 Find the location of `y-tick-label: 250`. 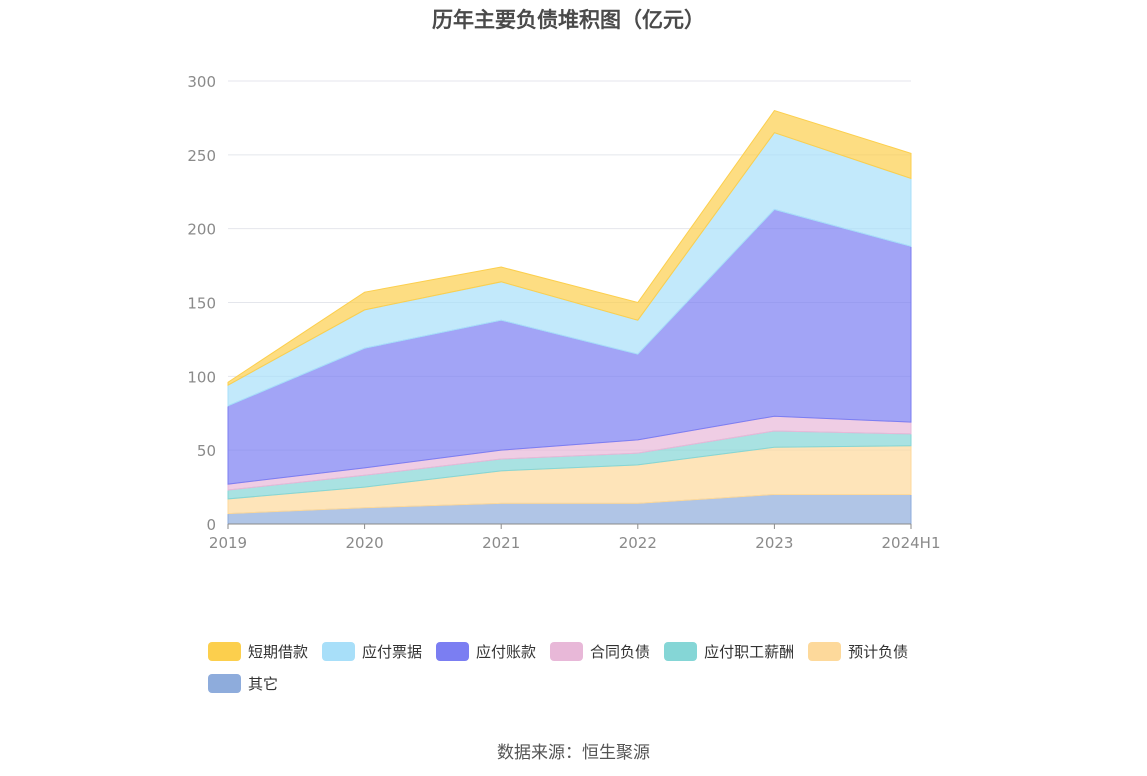

y-tick-label: 250 is located at coordinates (201, 156).